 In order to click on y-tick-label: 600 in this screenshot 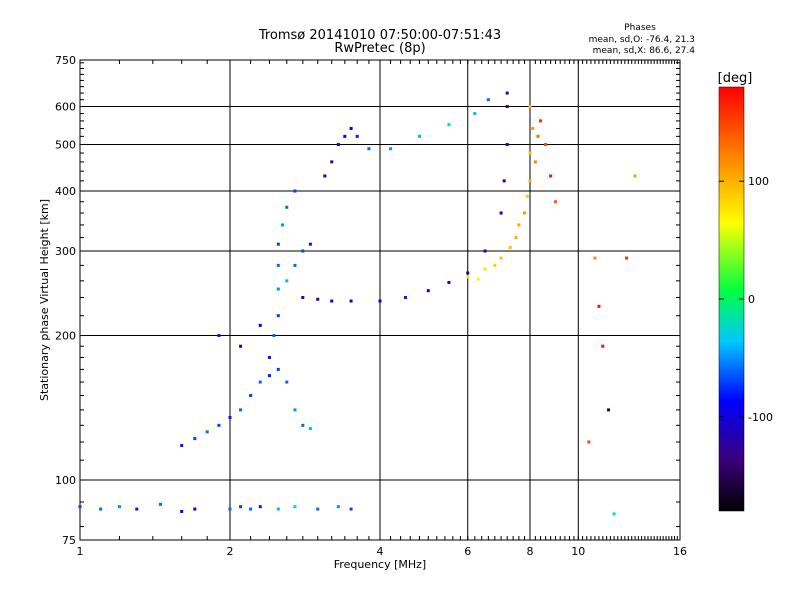, I will do `click(65, 107)`.